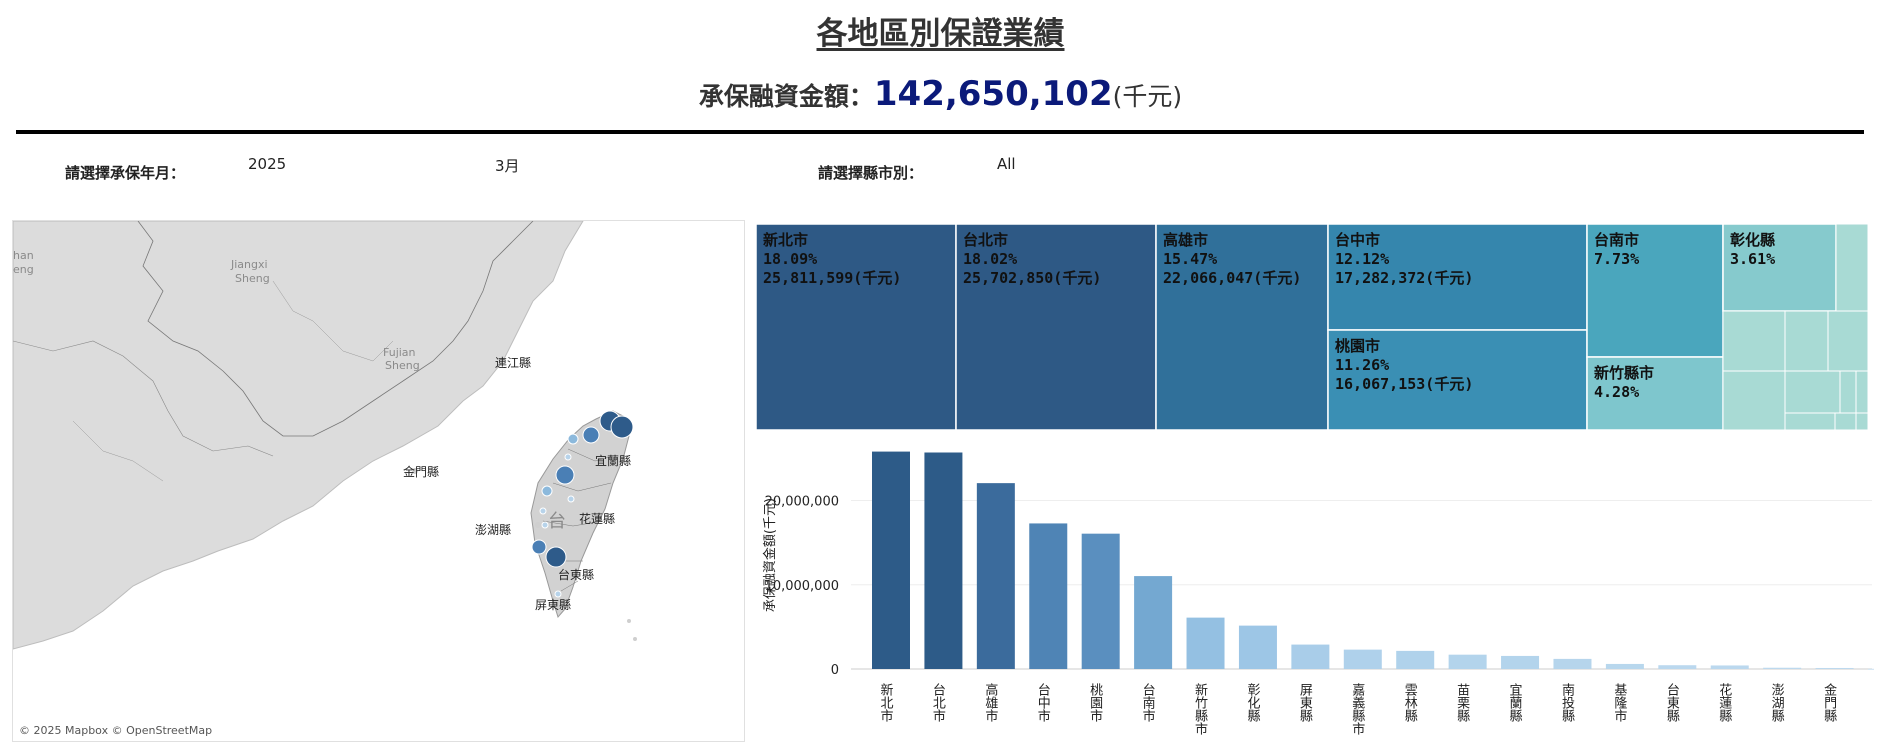 This screenshot has width=1881, height=751. I want to click on amount-label: 承保融資金額：, so click(786, 96).